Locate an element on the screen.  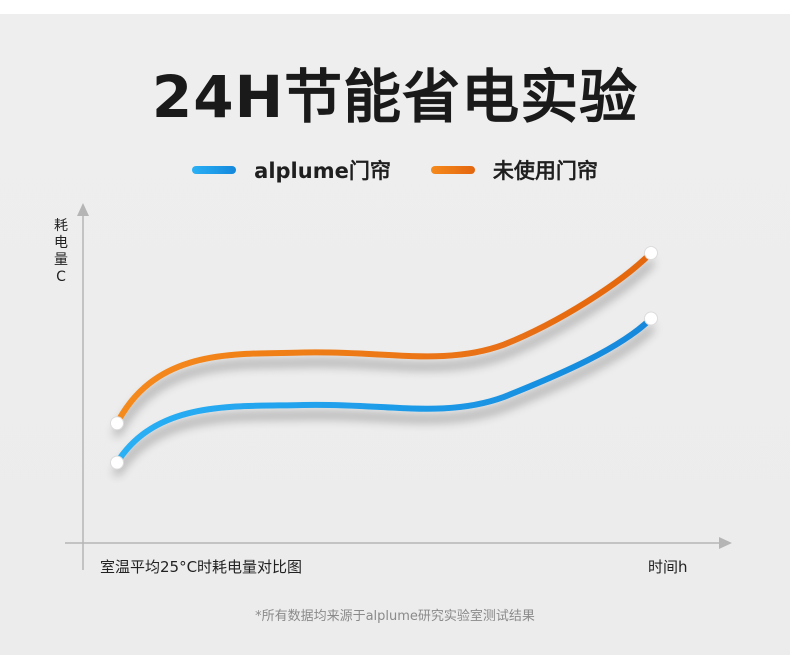
legend-item-no-curtain: 未使用门帘 is located at coordinates (514, 170).